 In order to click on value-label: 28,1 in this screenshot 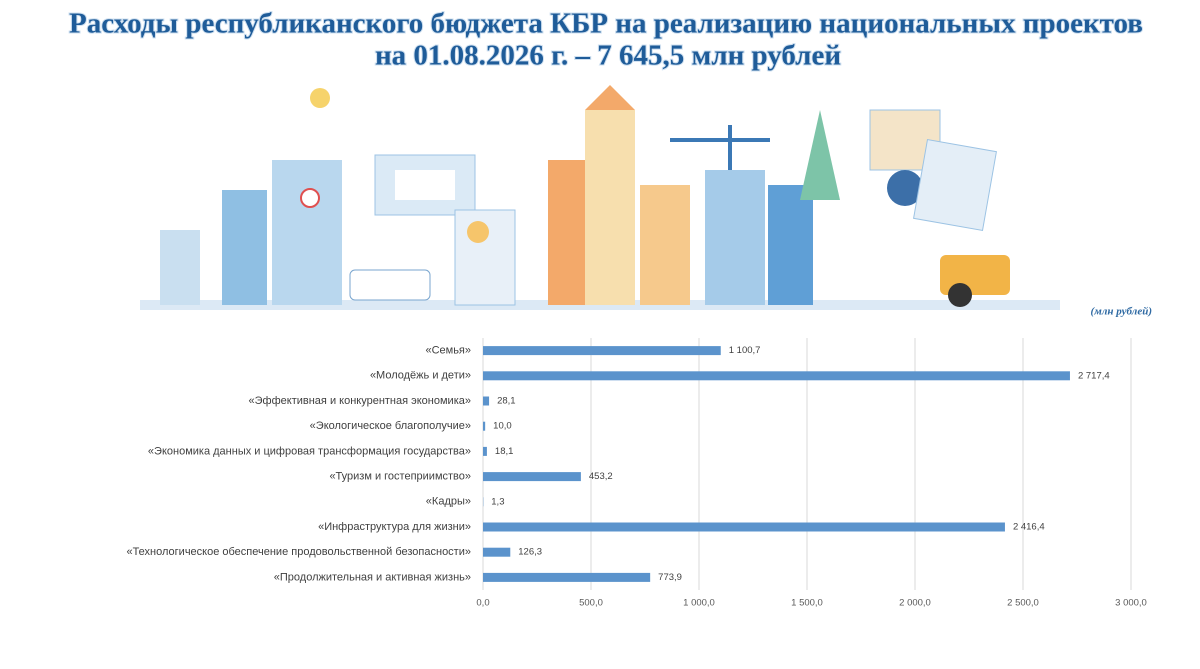, I will do `click(506, 401)`.